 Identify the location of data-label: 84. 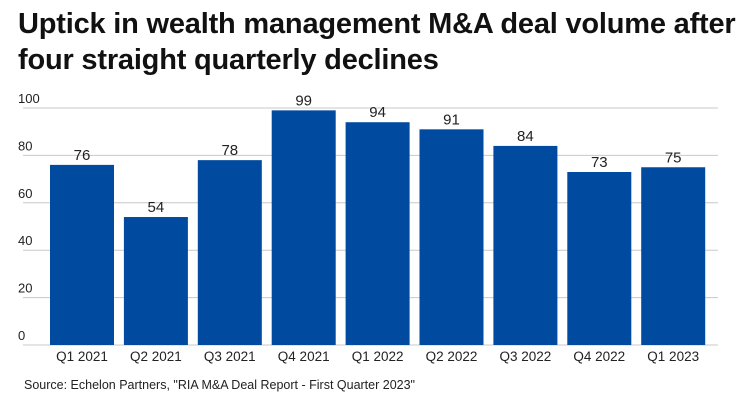
(525, 136).